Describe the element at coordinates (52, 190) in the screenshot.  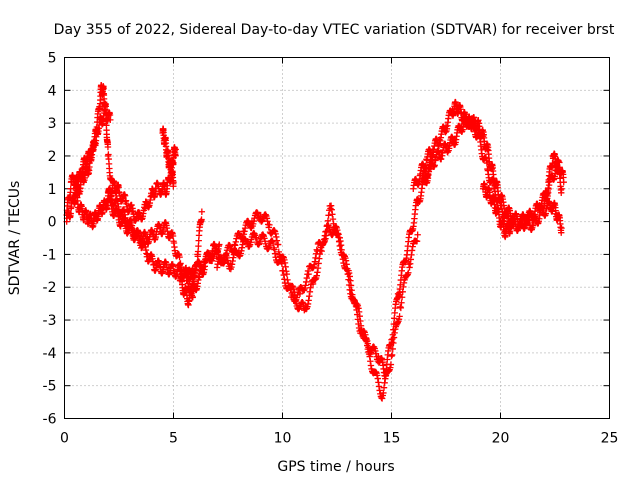
I see `y-tick-label: 1` at that location.